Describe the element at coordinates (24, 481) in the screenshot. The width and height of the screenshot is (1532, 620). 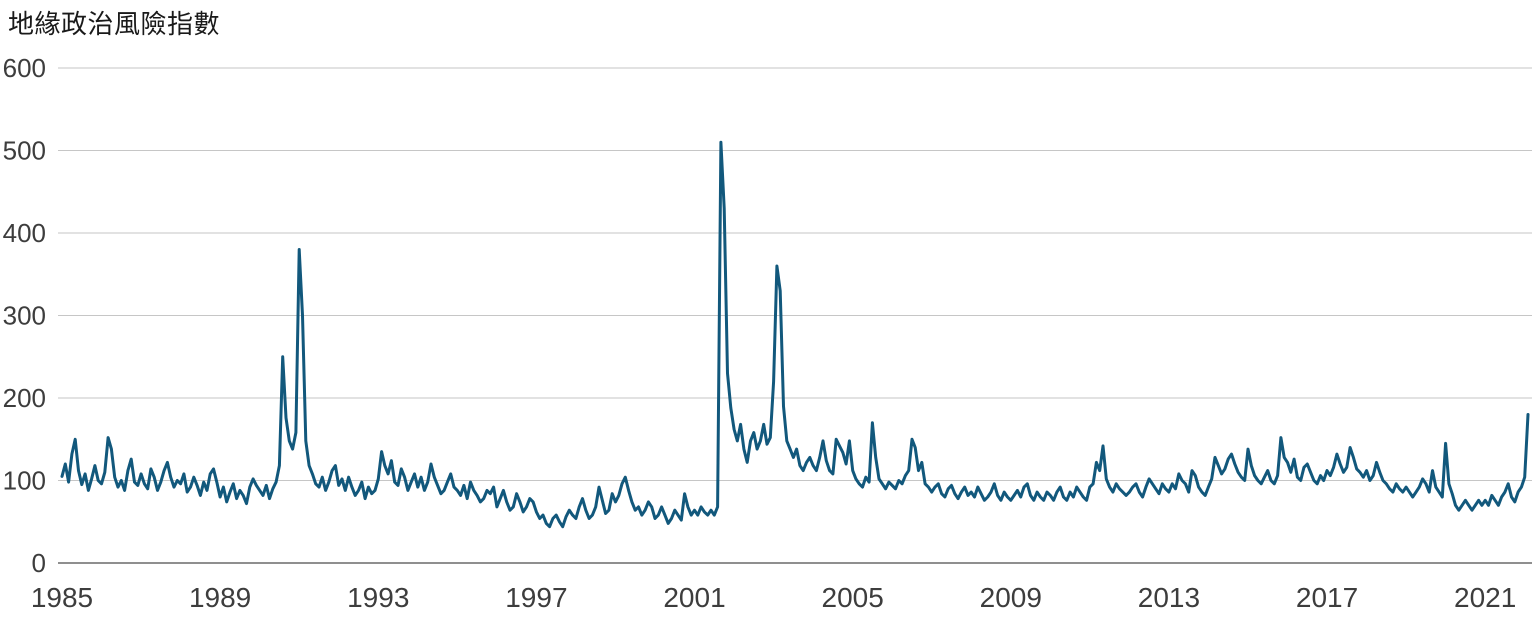
I see `y-axis-tick-label: 100` at that location.